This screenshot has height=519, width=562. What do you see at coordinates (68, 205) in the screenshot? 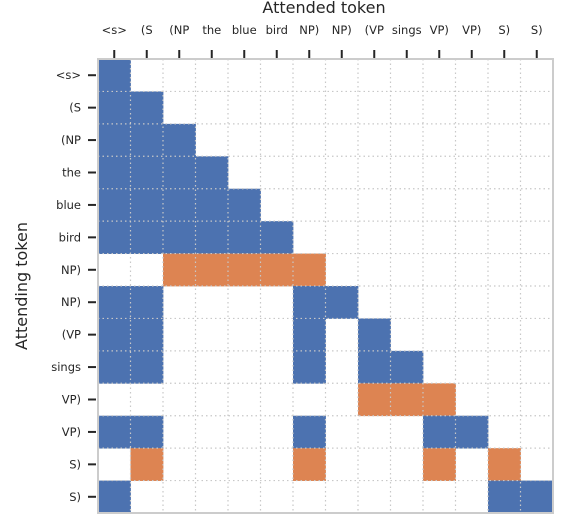
I see `y-tick-label: blue` at bounding box center [68, 205].